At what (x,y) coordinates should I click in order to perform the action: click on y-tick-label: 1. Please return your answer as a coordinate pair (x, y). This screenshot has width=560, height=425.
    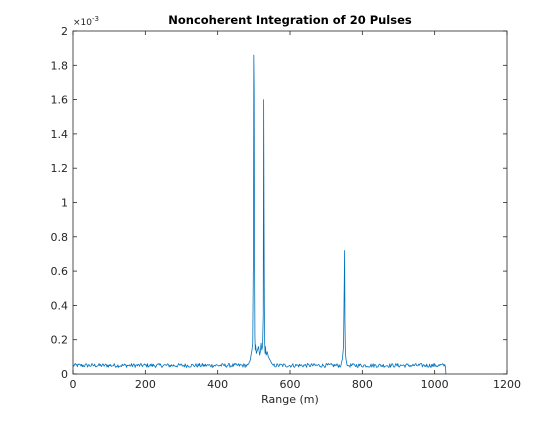
    Looking at the image, I should click on (64, 203).